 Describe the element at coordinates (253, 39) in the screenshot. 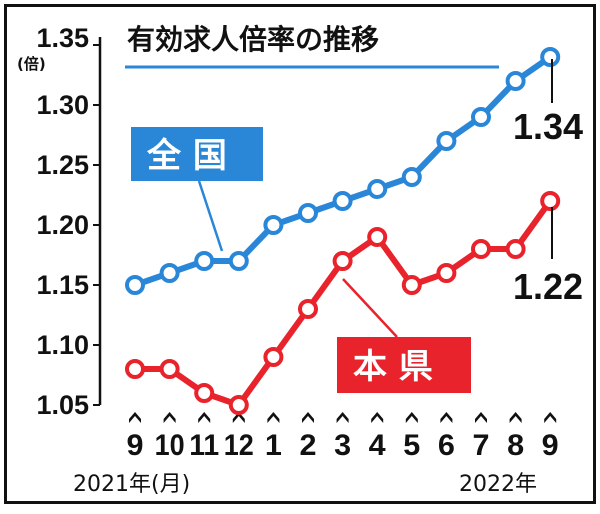

I see `chart-title: 有効求人倍率の推移` at that location.